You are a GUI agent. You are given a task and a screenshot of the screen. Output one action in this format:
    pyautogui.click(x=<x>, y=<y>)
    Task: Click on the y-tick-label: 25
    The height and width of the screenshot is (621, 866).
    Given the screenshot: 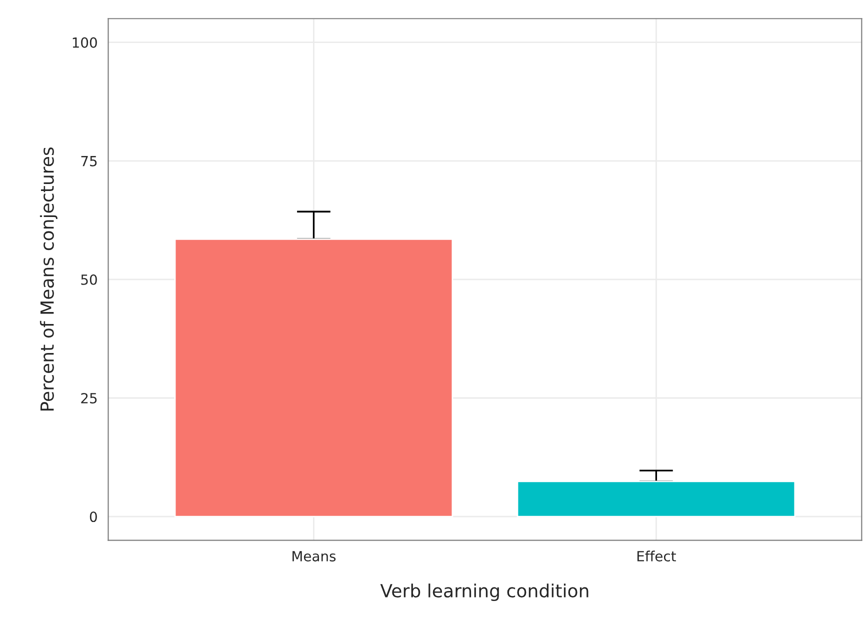 What is the action you would take?
    pyautogui.click(x=89, y=398)
    